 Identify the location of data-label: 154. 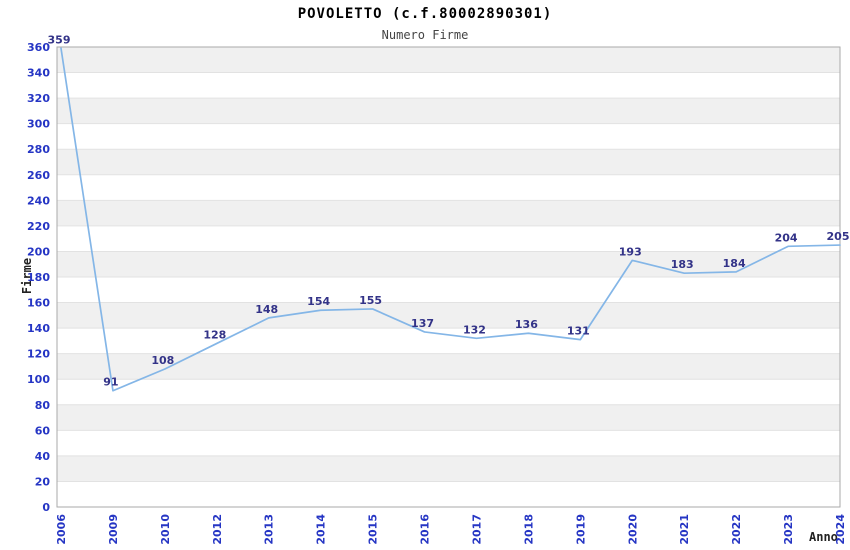
(318, 301).